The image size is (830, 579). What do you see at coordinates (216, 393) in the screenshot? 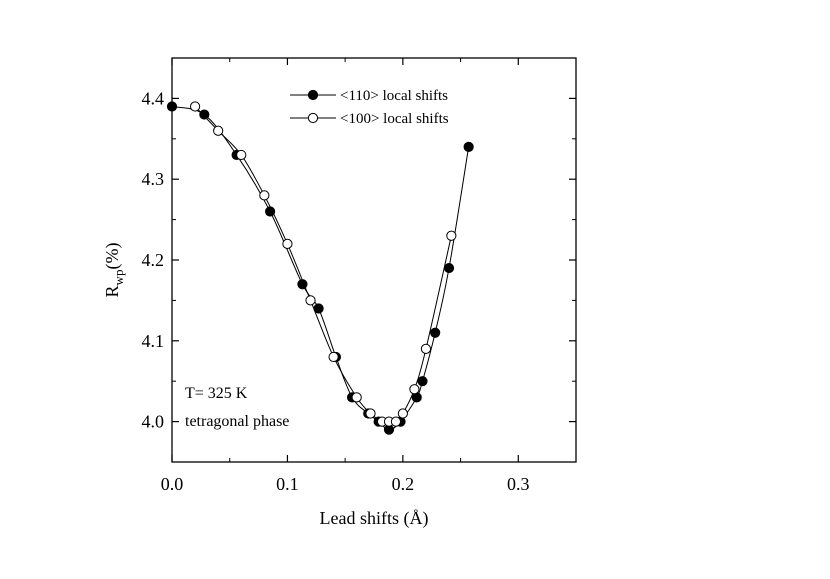
I see `annotation-temperature: T= 325 K` at bounding box center [216, 393].